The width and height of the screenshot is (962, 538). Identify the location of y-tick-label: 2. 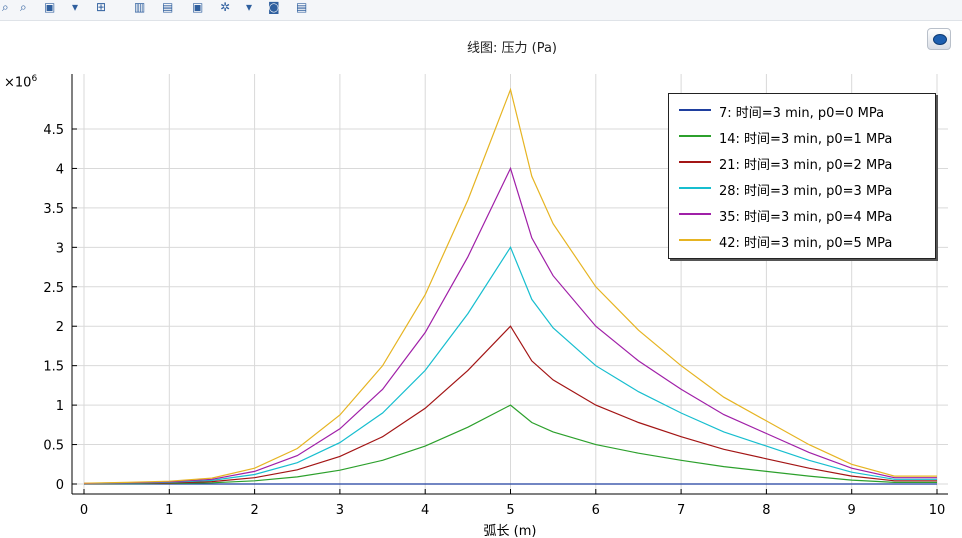
(60, 327).